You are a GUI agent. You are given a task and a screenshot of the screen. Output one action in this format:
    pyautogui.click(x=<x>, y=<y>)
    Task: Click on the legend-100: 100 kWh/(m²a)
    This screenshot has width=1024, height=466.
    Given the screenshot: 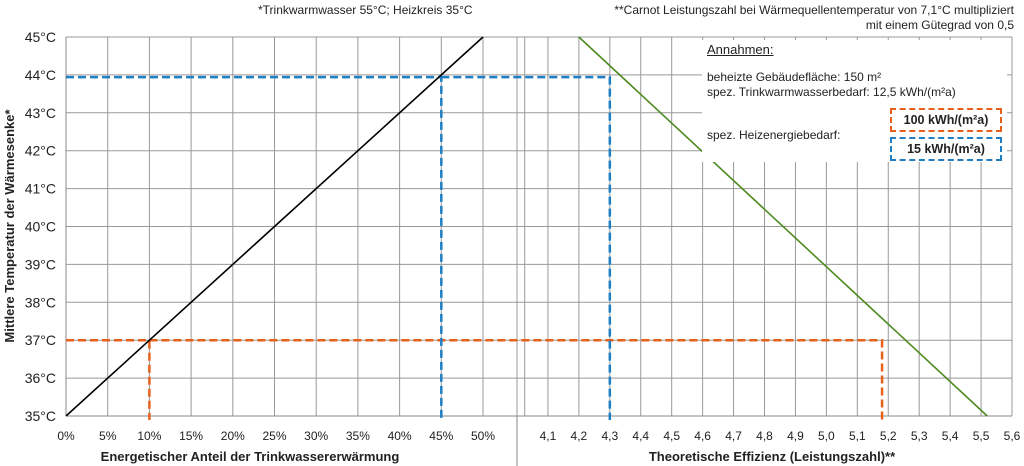 What is the action you would take?
    pyautogui.click(x=946, y=120)
    